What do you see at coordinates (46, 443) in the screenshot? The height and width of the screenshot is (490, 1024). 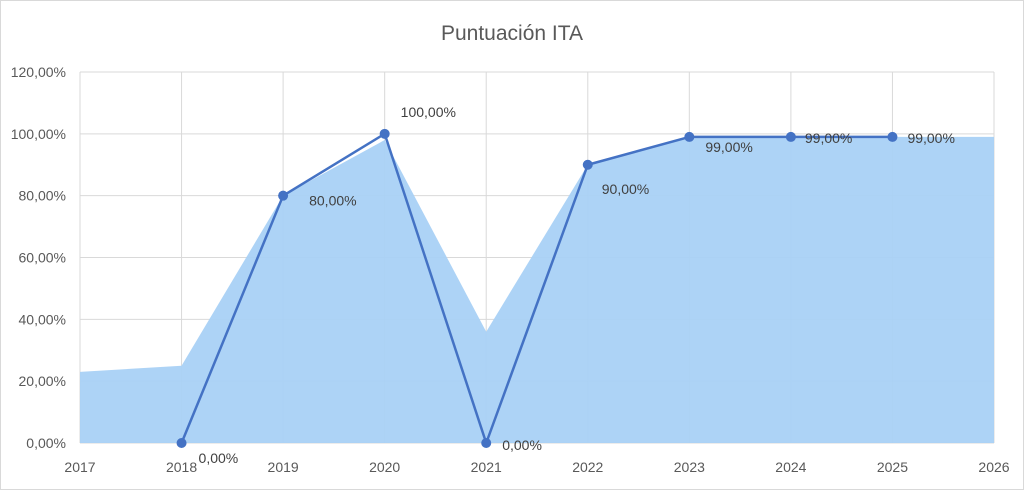 I see `y-tick-label: 0,00%` at bounding box center [46, 443].